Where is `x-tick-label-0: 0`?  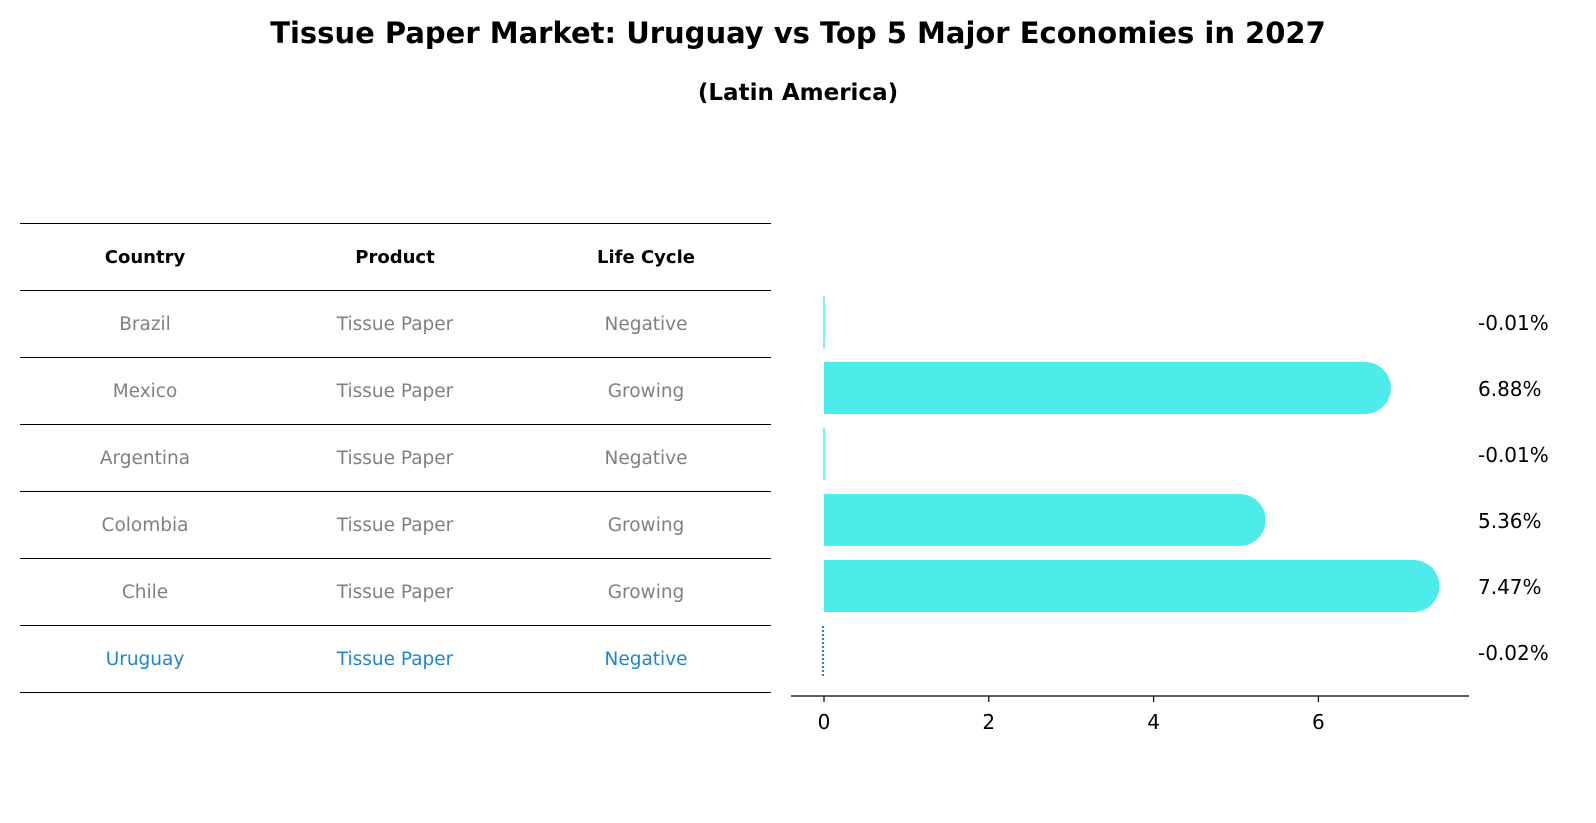 x-tick-label-0: 0 is located at coordinates (824, 722).